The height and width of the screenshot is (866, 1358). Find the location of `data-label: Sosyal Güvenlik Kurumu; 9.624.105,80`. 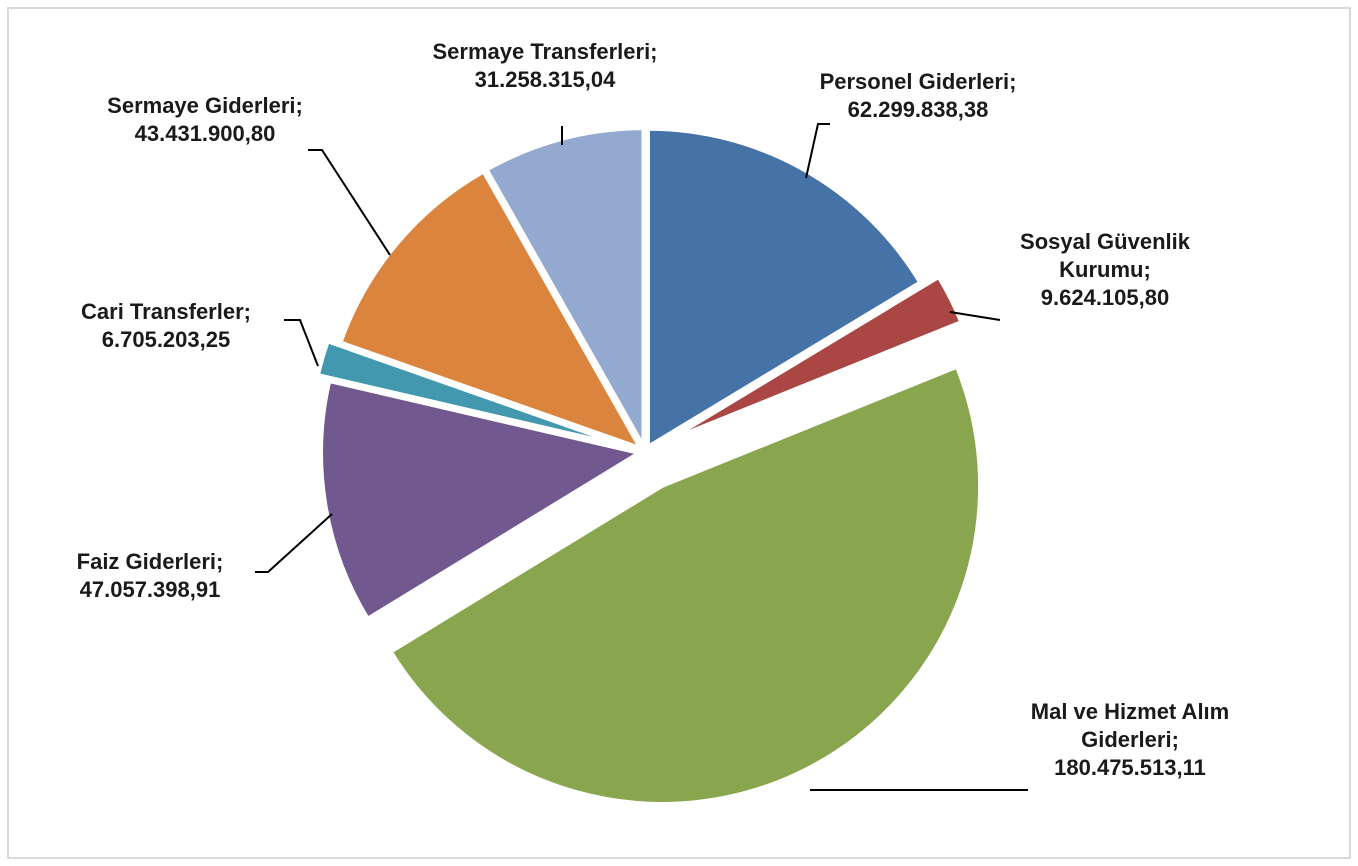

data-label: Sosyal Güvenlik Kurumu; 9.624.105,80 is located at coordinates (1105, 270).